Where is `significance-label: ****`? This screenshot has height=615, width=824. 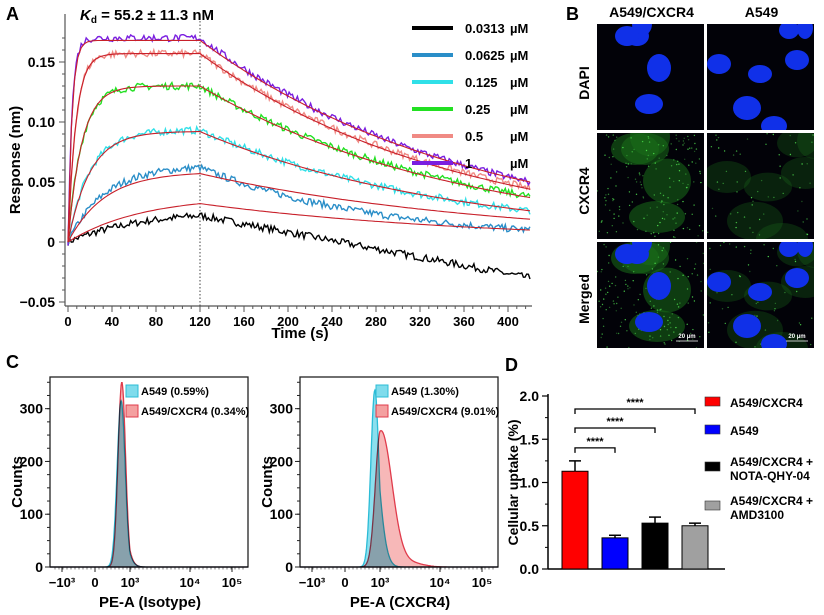
significance-label: **** is located at coordinates (615, 422).